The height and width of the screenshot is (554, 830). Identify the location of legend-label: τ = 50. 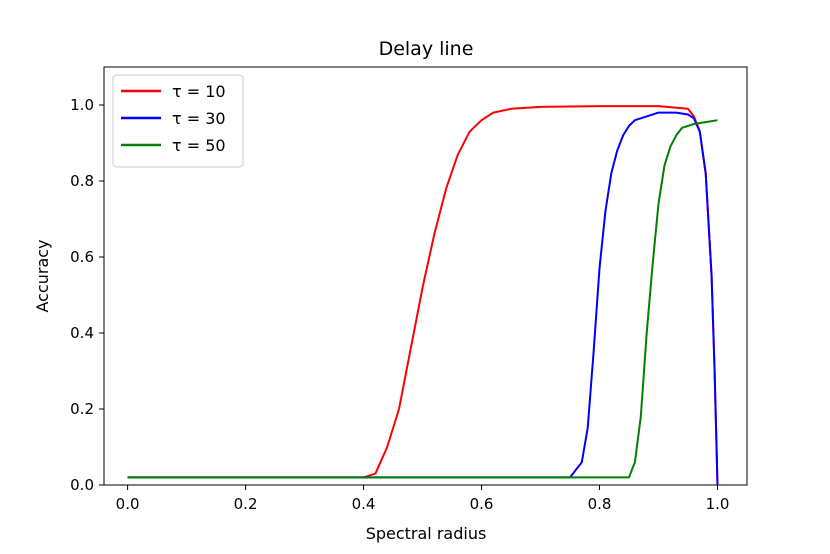
(199, 145).